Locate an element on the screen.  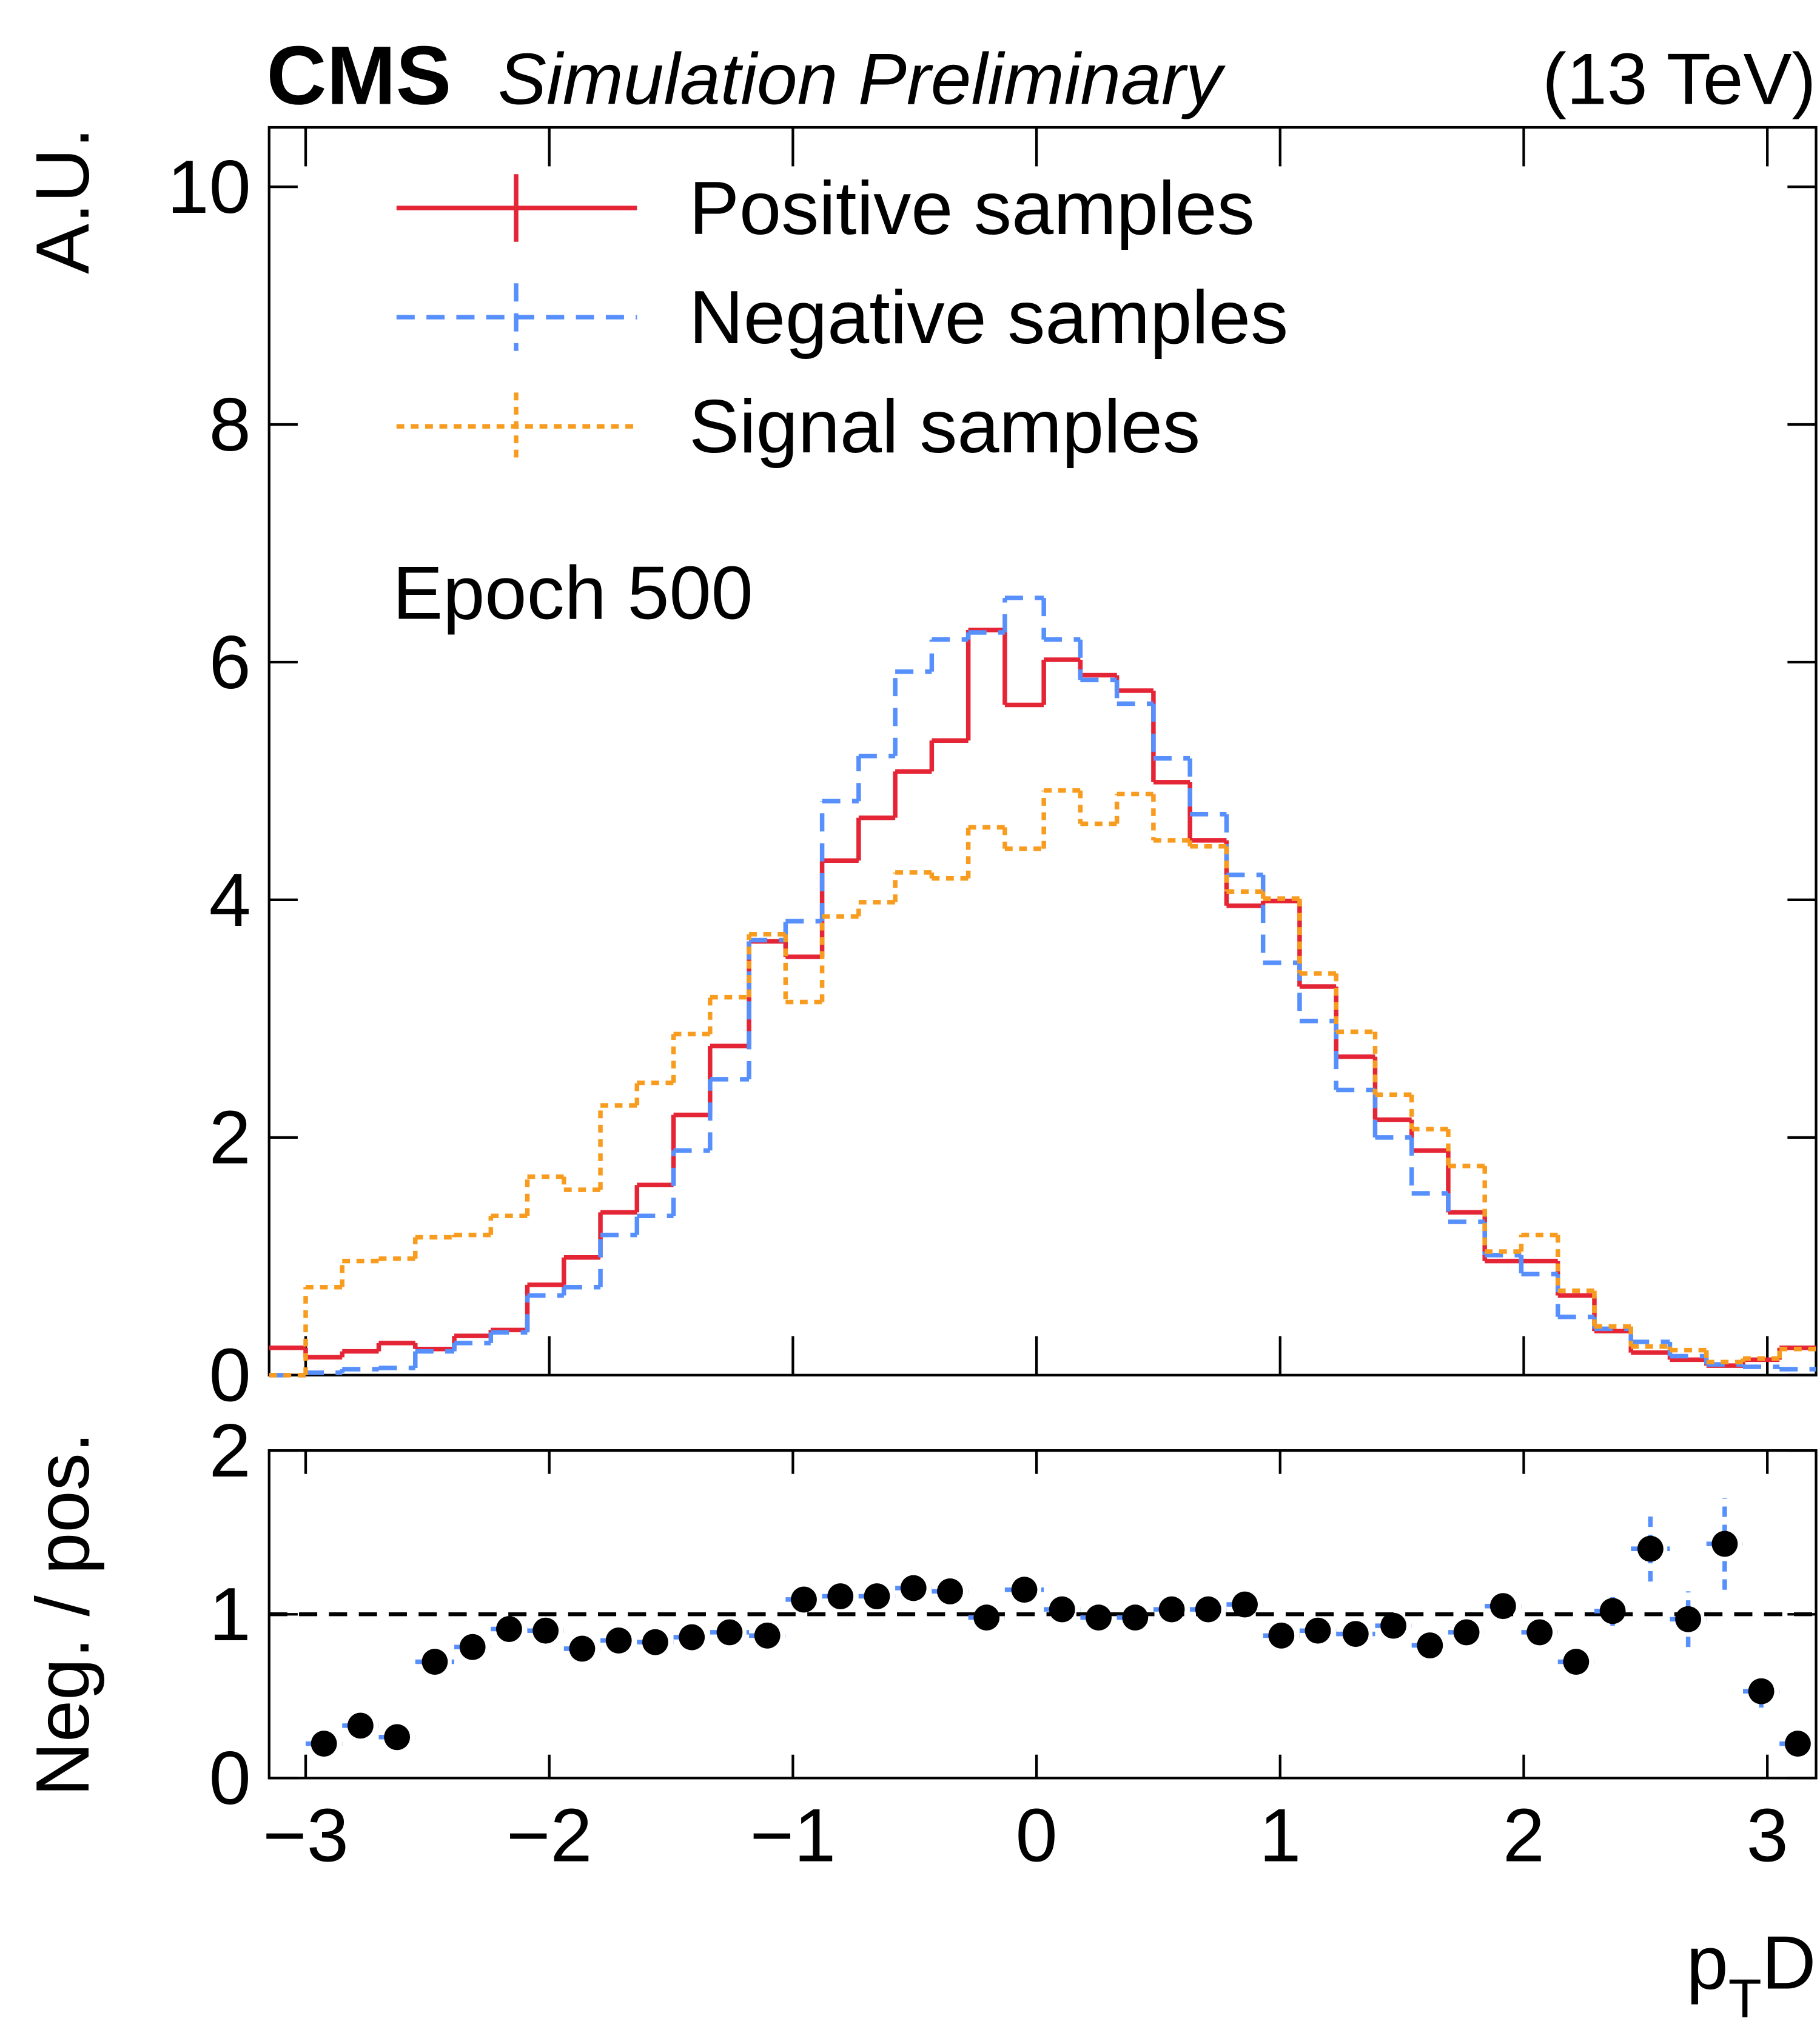
legend-label: Positive samples is located at coordinates (972, 208).